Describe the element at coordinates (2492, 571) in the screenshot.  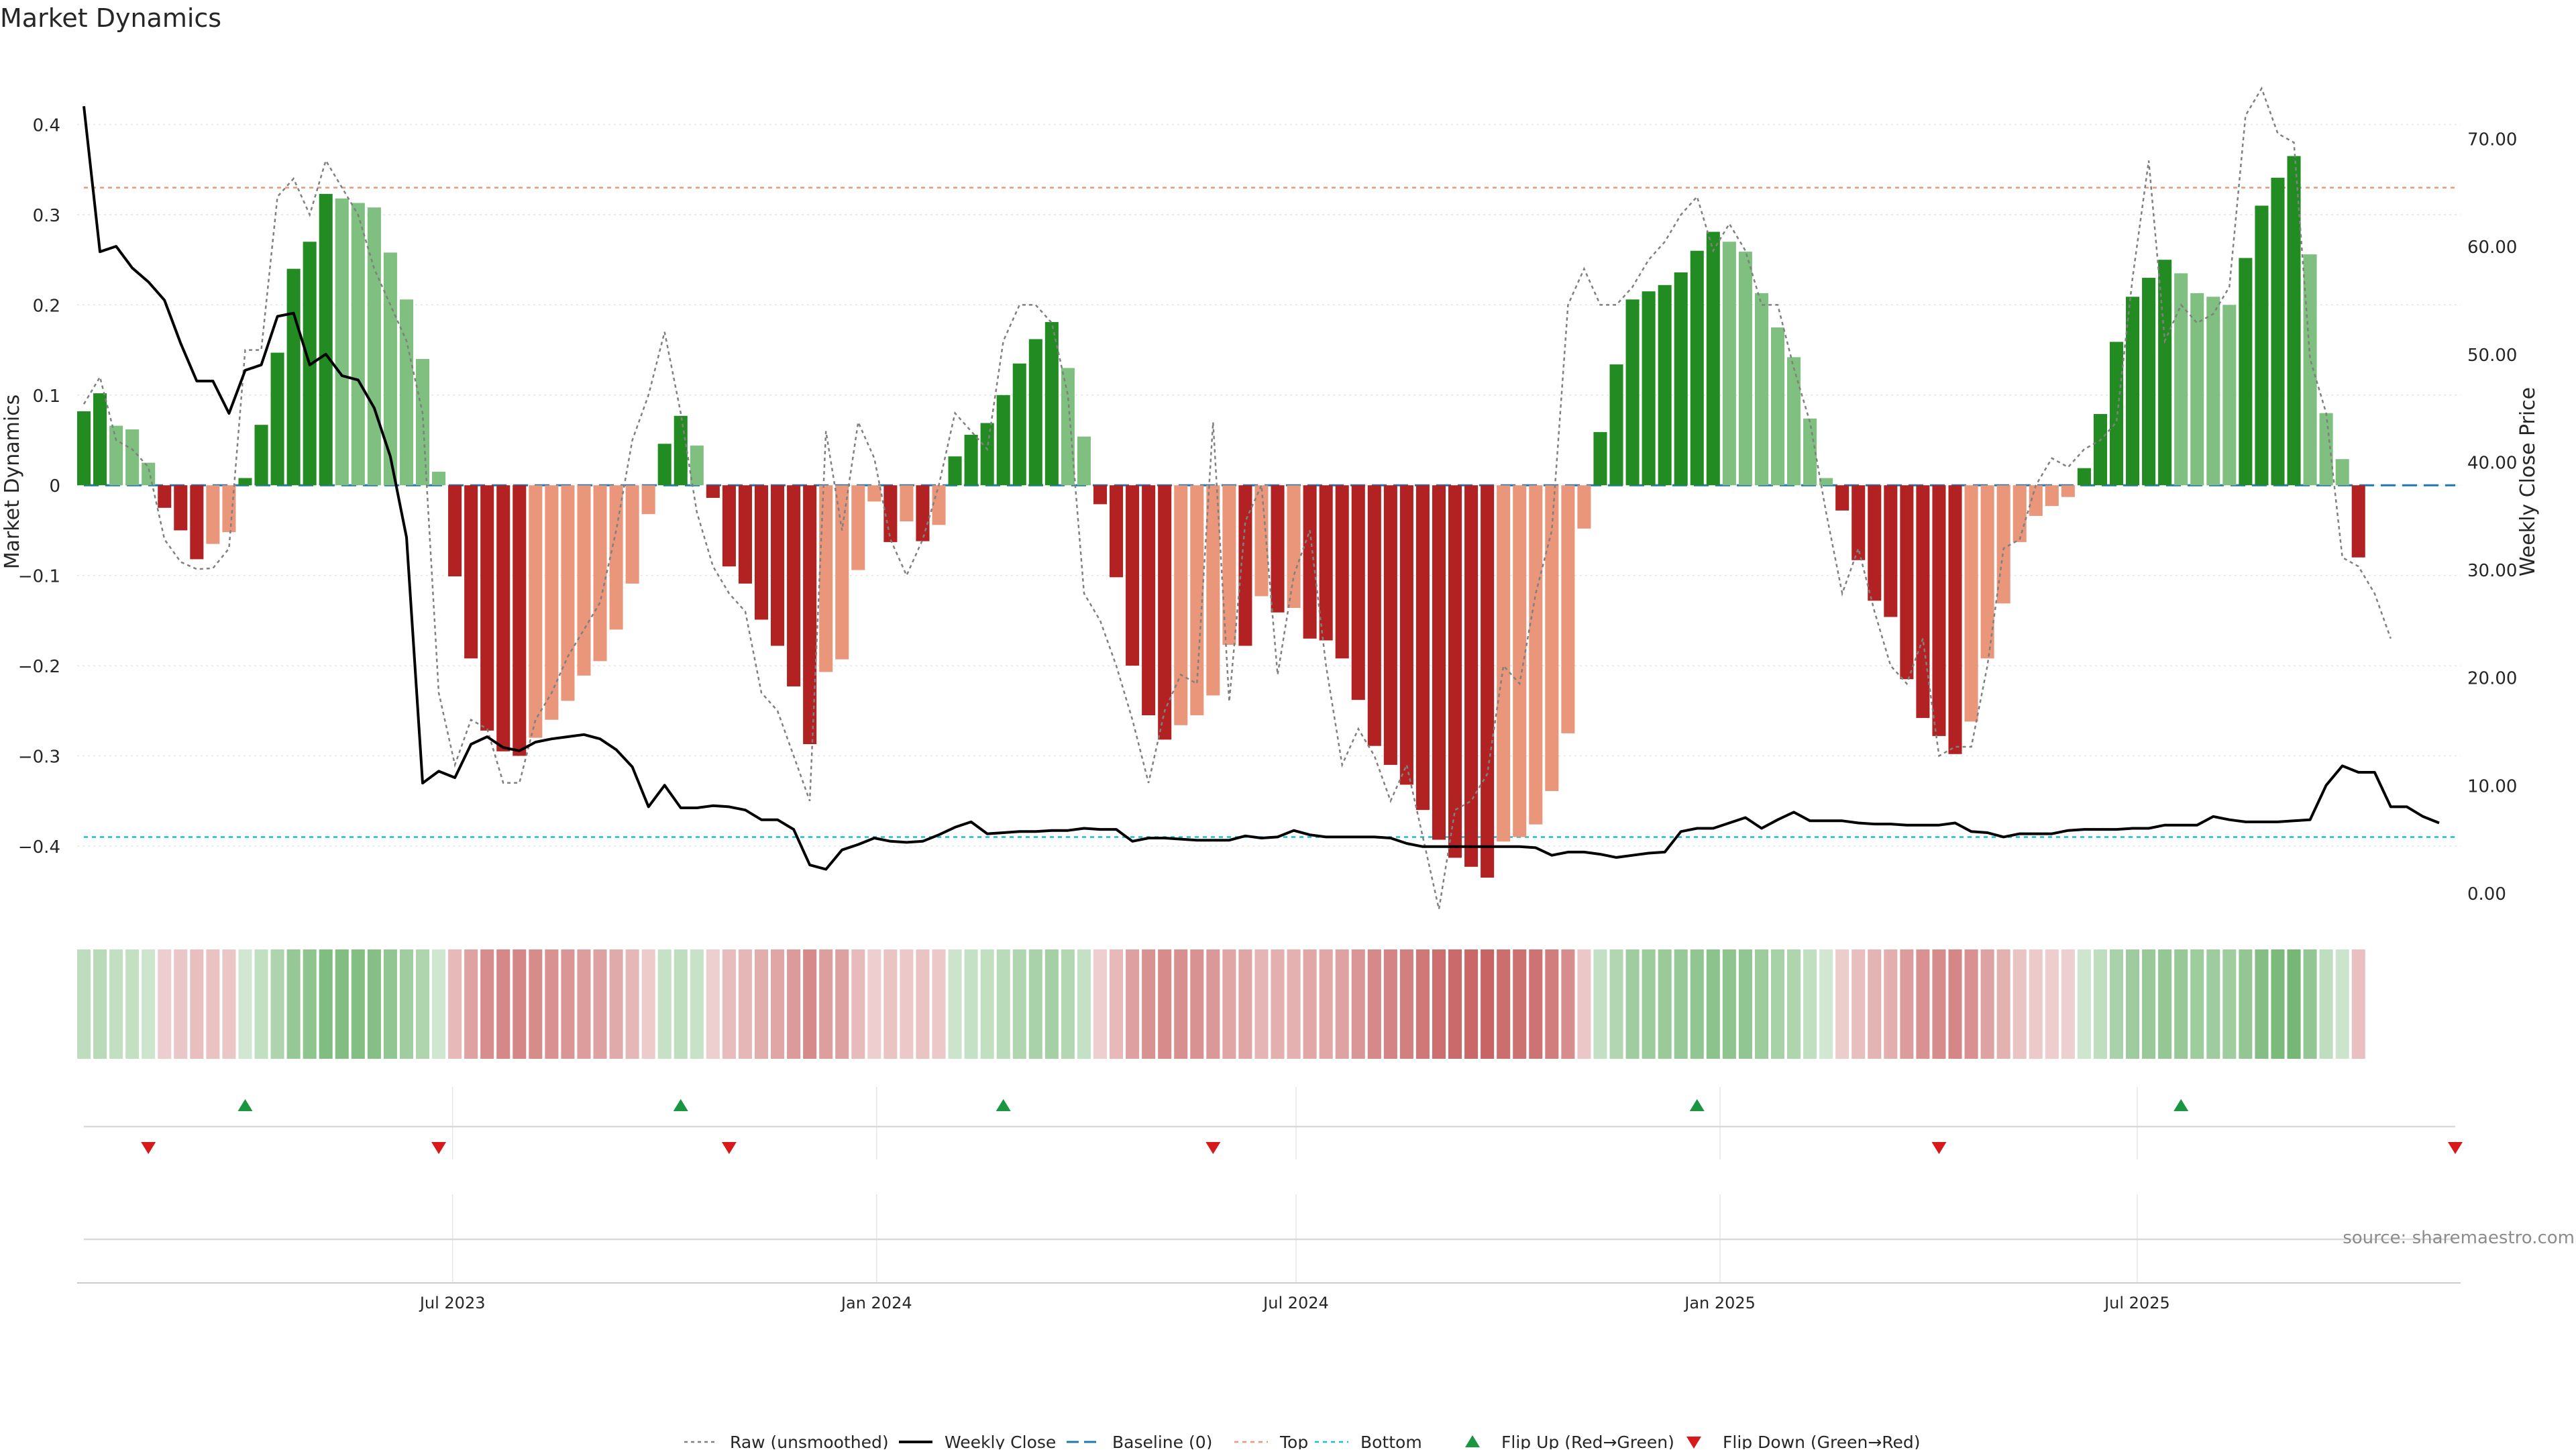
I see `y2-tick-label: 30.00` at that location.